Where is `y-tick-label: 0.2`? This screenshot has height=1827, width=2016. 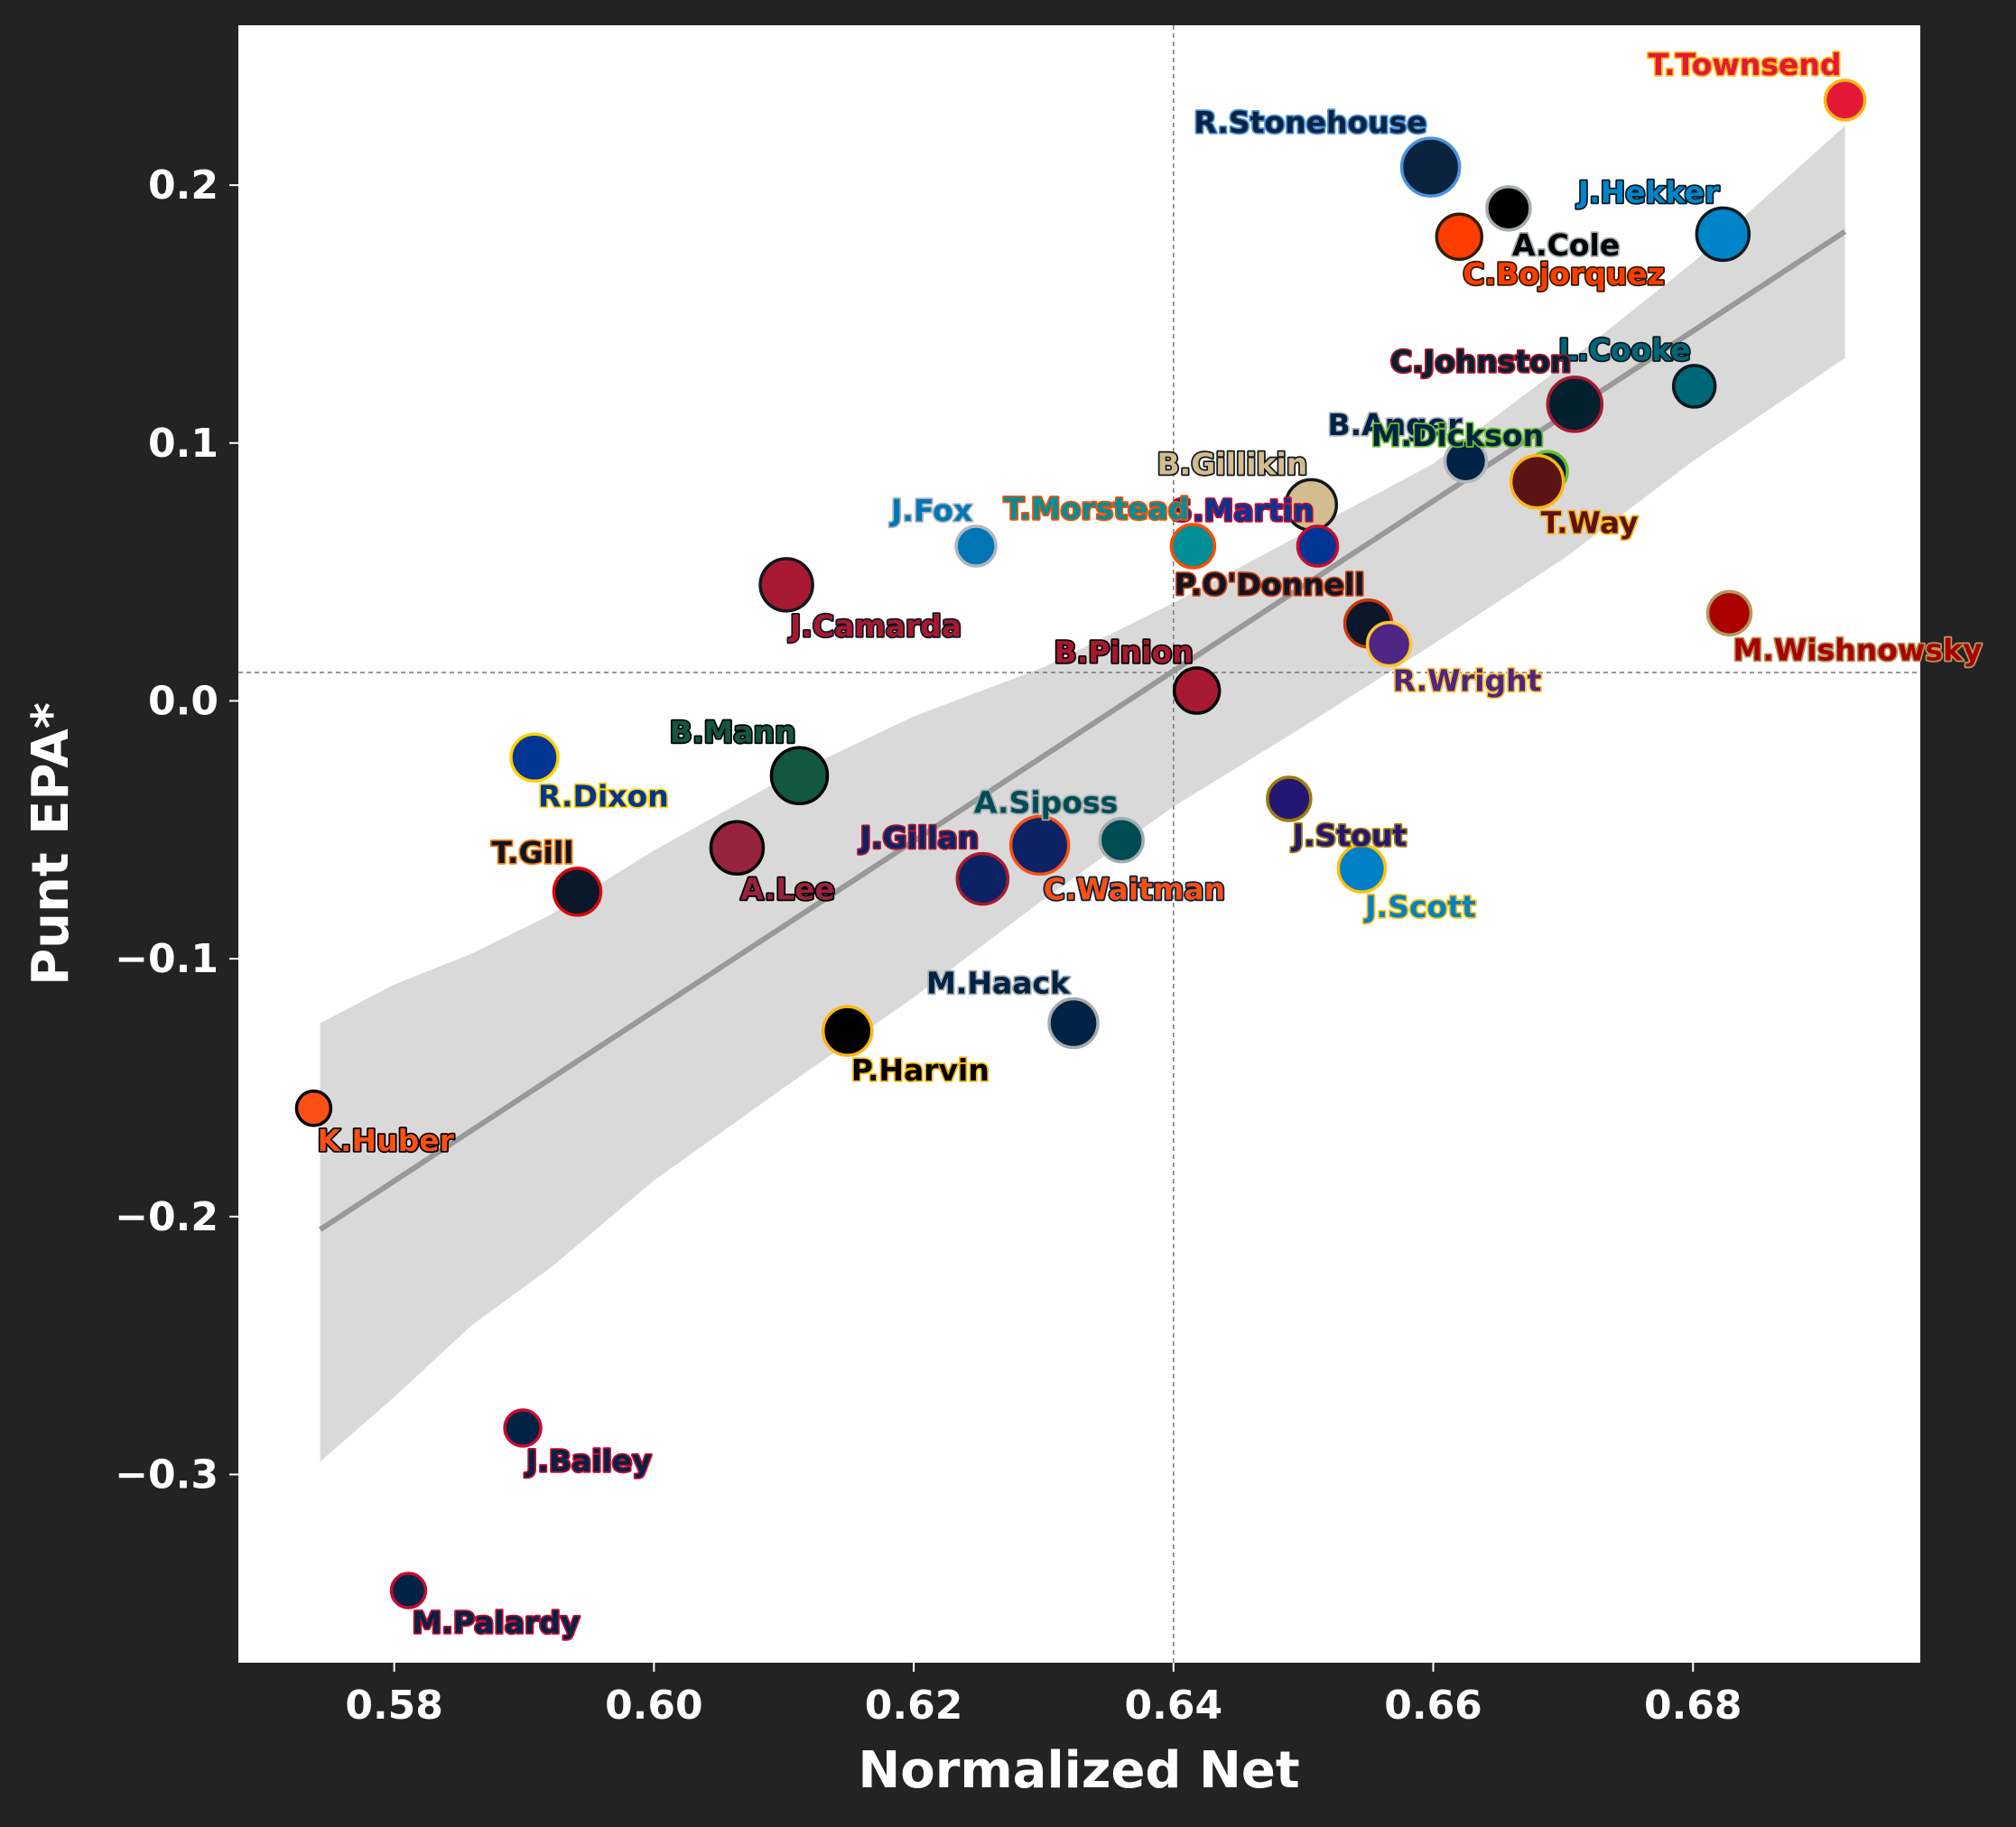 y-tick-label: 0.2 is located at coordinates (183, 185).